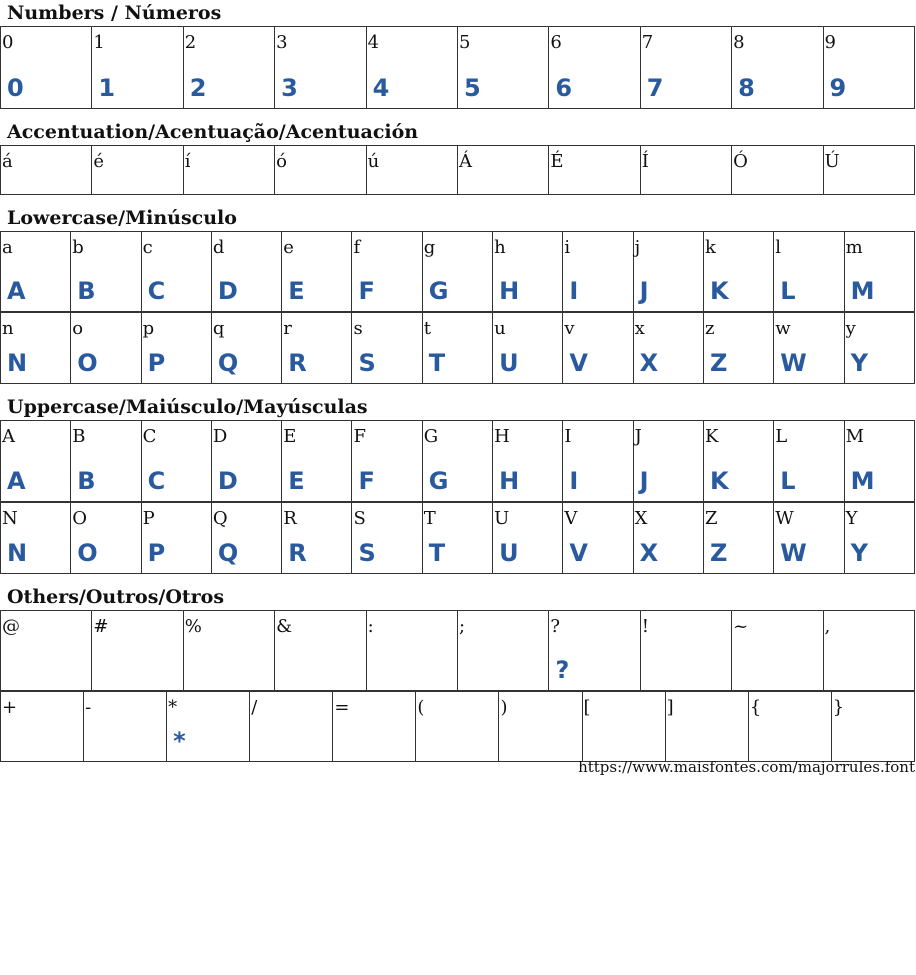 The height and width of the screenshot is (975, 916). What do you see at coordinates (122, 218) in the screenshot?
I see `section-title: Lowercase/Minúsculo` at bounding box center [122, 218].